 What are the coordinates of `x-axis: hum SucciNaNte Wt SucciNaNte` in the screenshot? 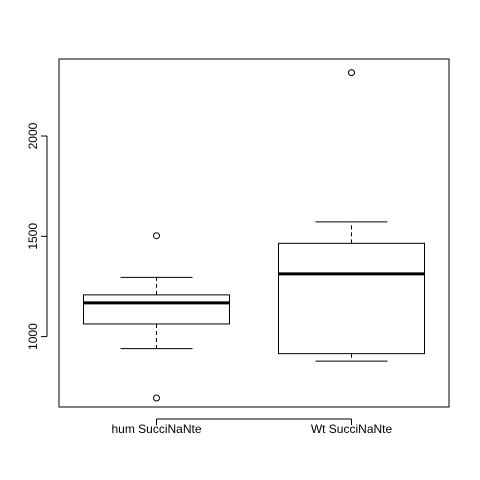 It's located at (252, 427).